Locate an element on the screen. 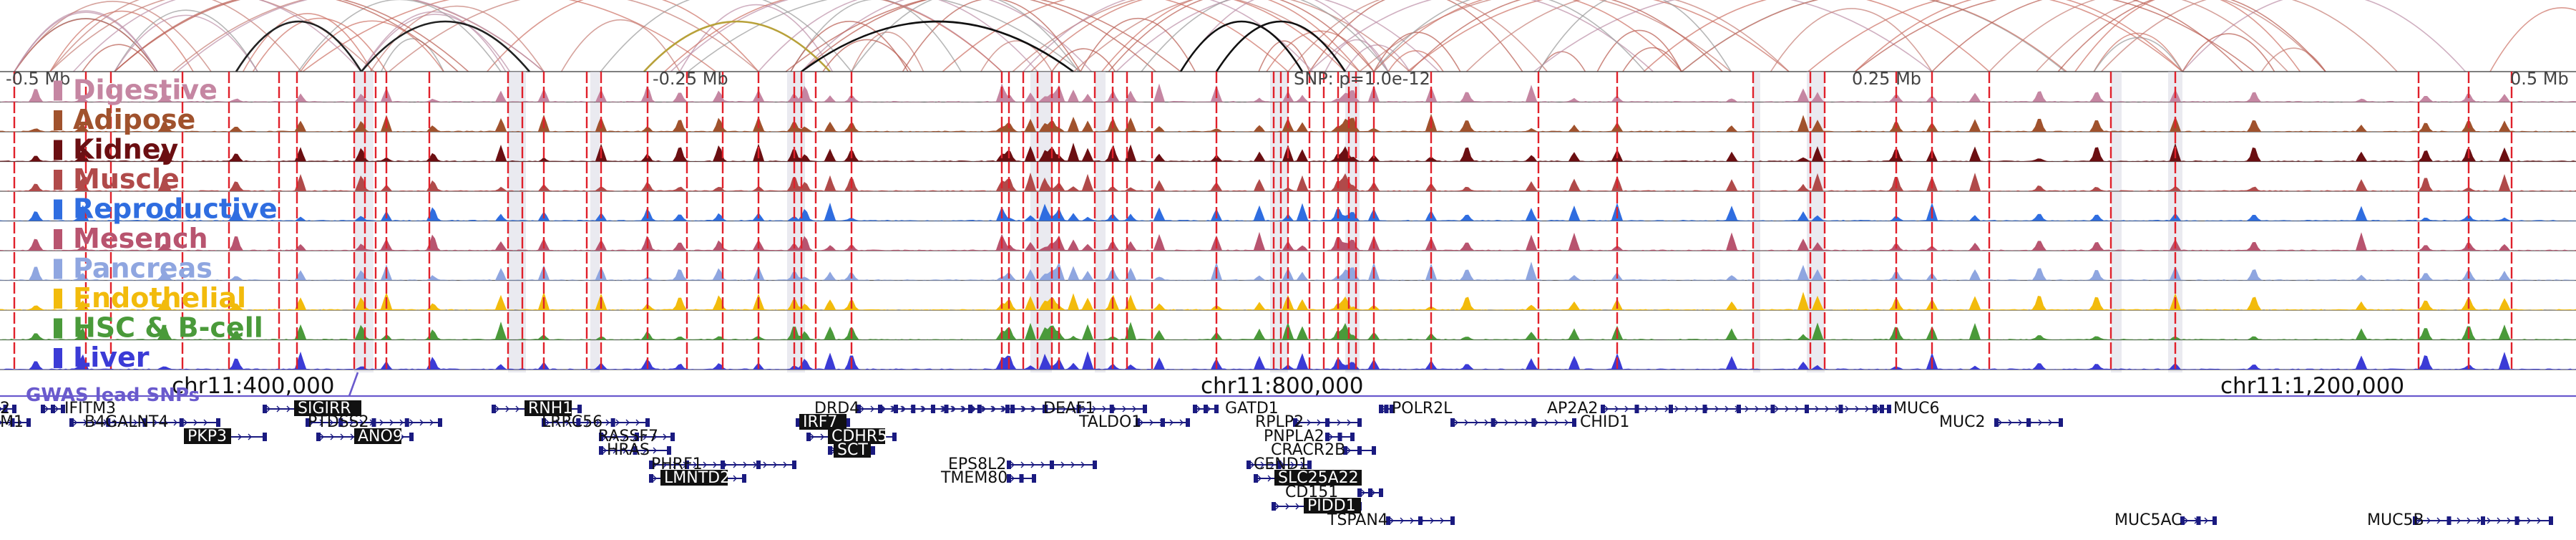 Image resolution: width=2576 pixels, height=540 pixels. gene-label: PNPLA2 is located at coordinates (1294, 436).